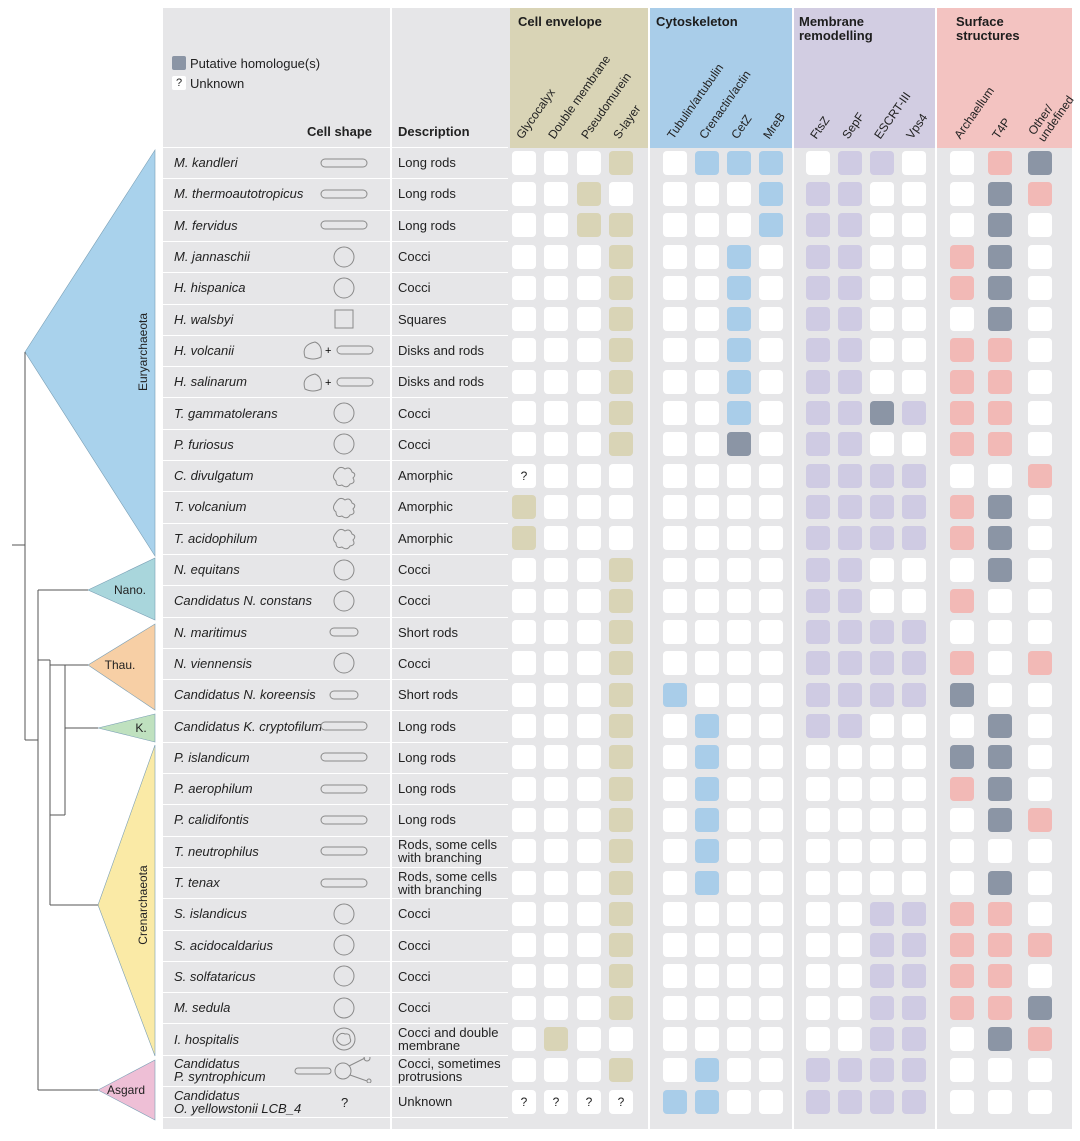 This screenshot has width=1080, height=1141. I want to click on species-name: P. islandicum, so click(212, 757).